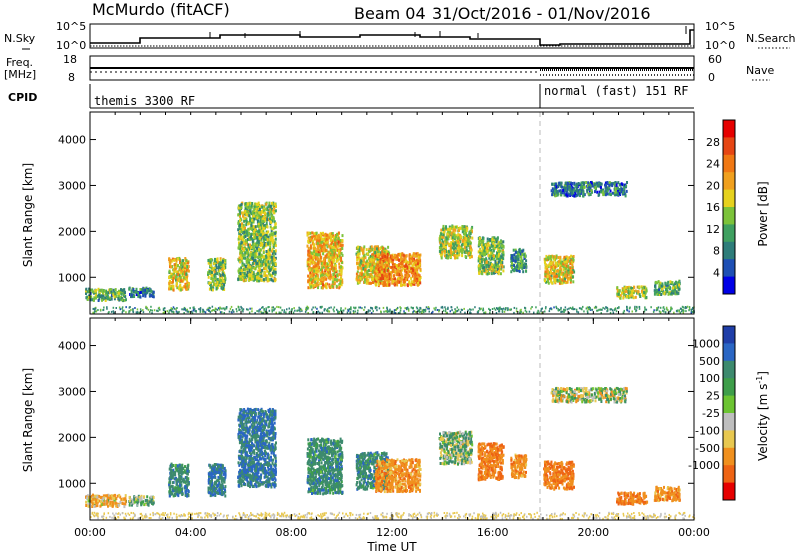 The image size is (800, 554). What do you see at coordinates (715, 59) in the screenshot?
I see `nave-tick-top: 60` at bounding box center [715, 59].